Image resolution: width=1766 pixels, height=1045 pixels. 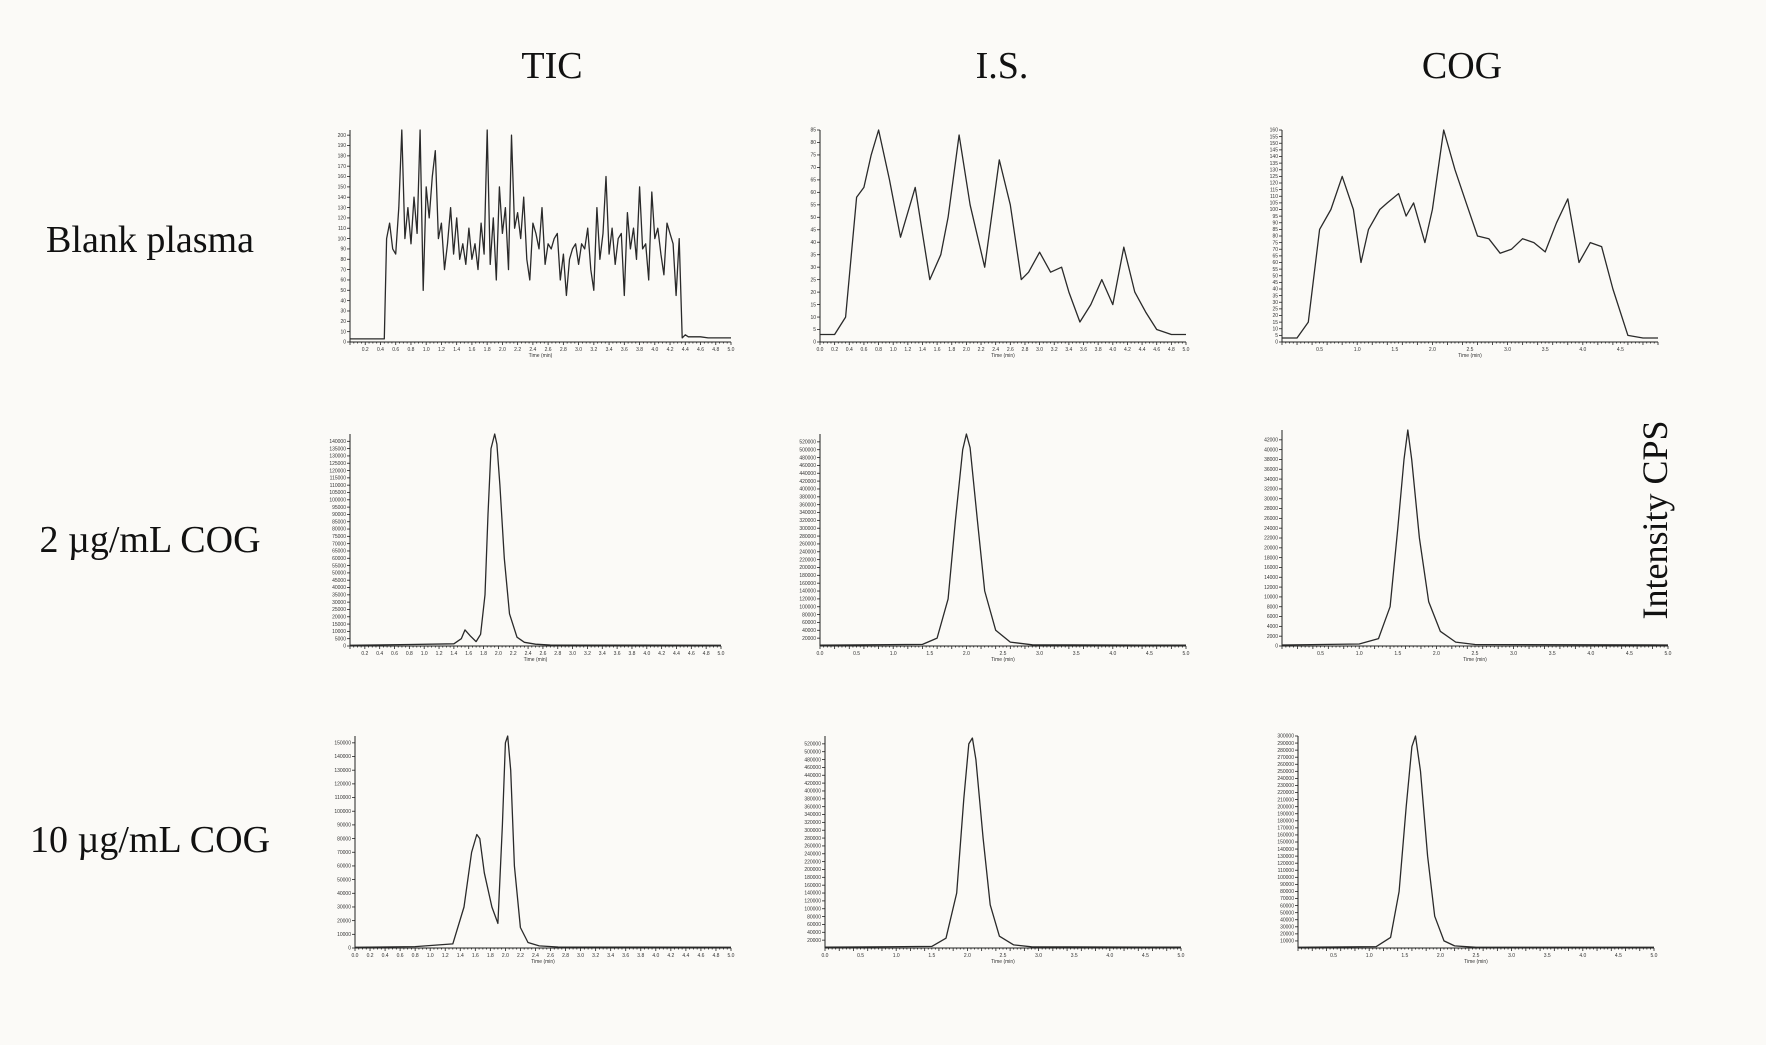 I want to click on x-tick-label: 1.5, so click(x=929, y=654).